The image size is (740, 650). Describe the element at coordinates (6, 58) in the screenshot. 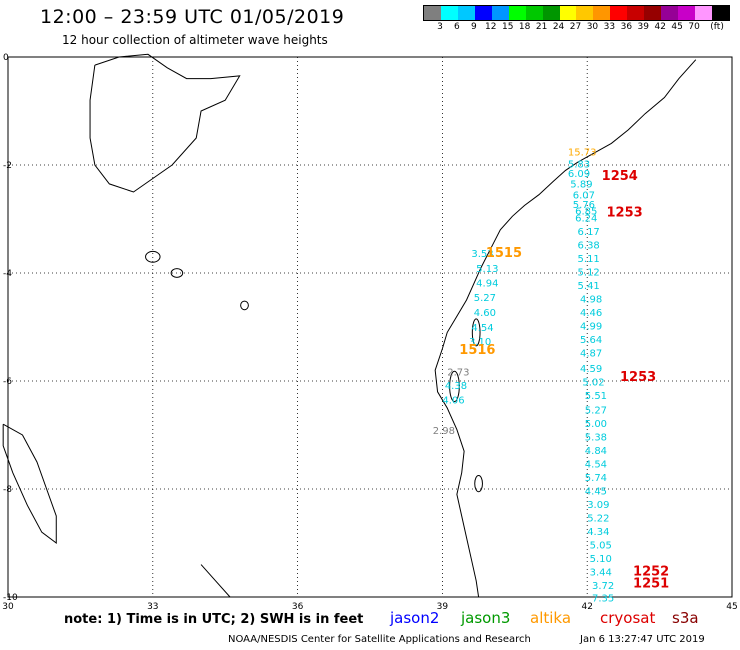

I see `lat-axis-label: 0` at that location.